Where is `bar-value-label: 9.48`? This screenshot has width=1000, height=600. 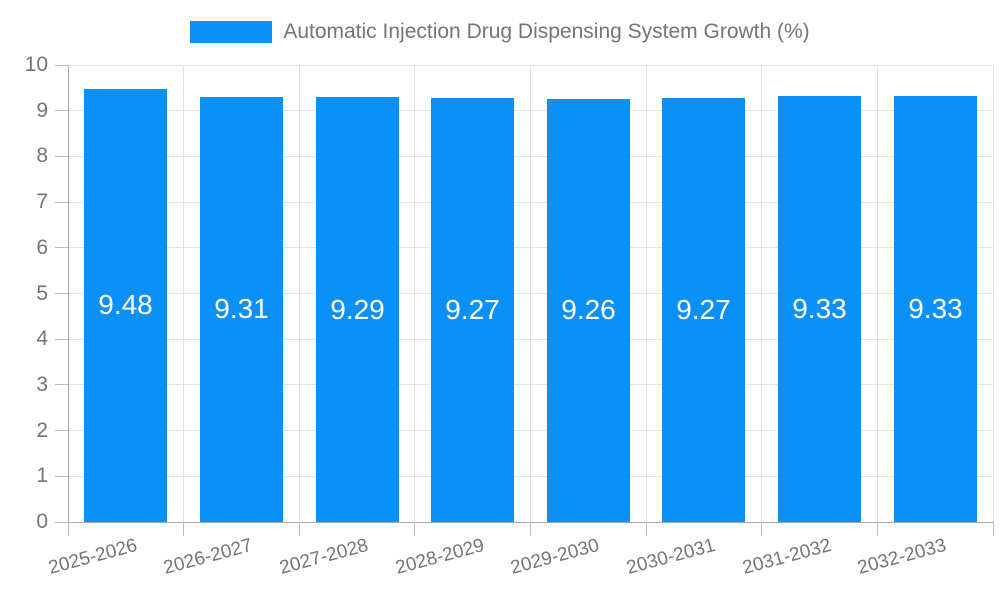 bar-value-label: 9.48 is located at coordinates (125, 304).